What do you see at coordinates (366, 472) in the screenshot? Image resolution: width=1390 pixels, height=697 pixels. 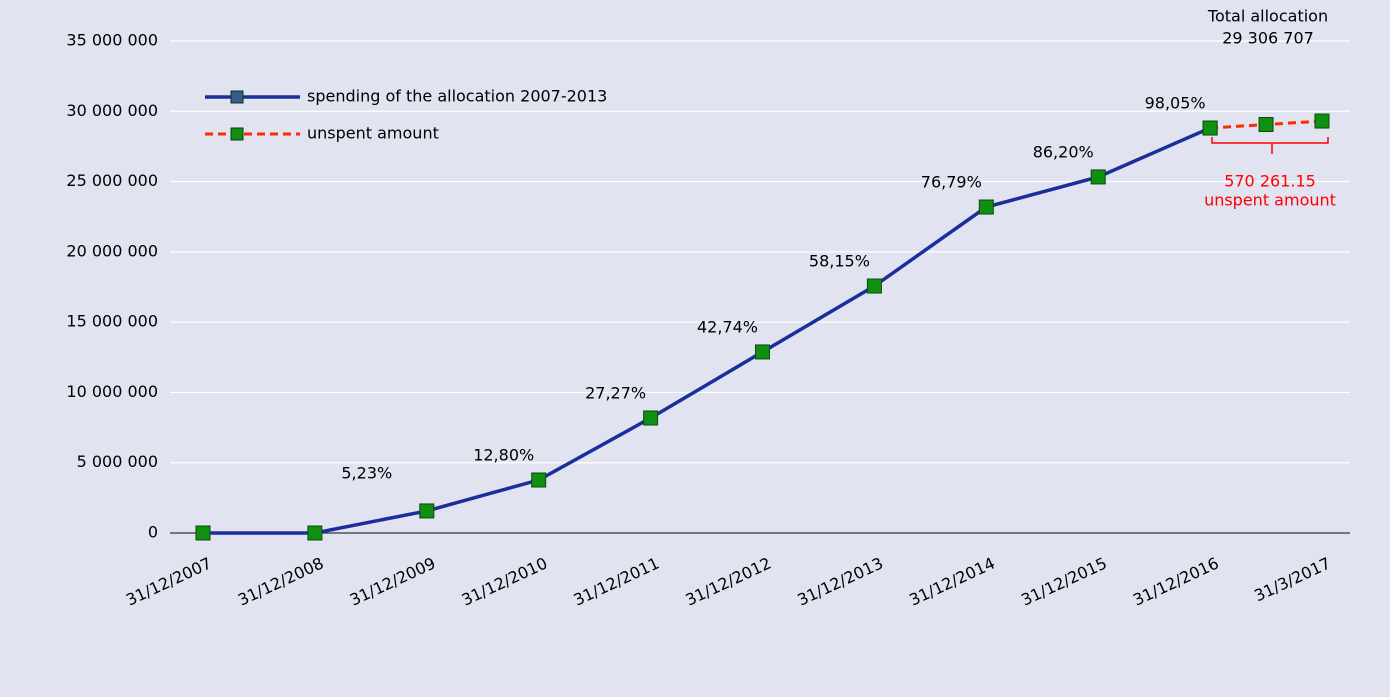 I see `data-label: 5,23%` at bounding box center [366, 472].